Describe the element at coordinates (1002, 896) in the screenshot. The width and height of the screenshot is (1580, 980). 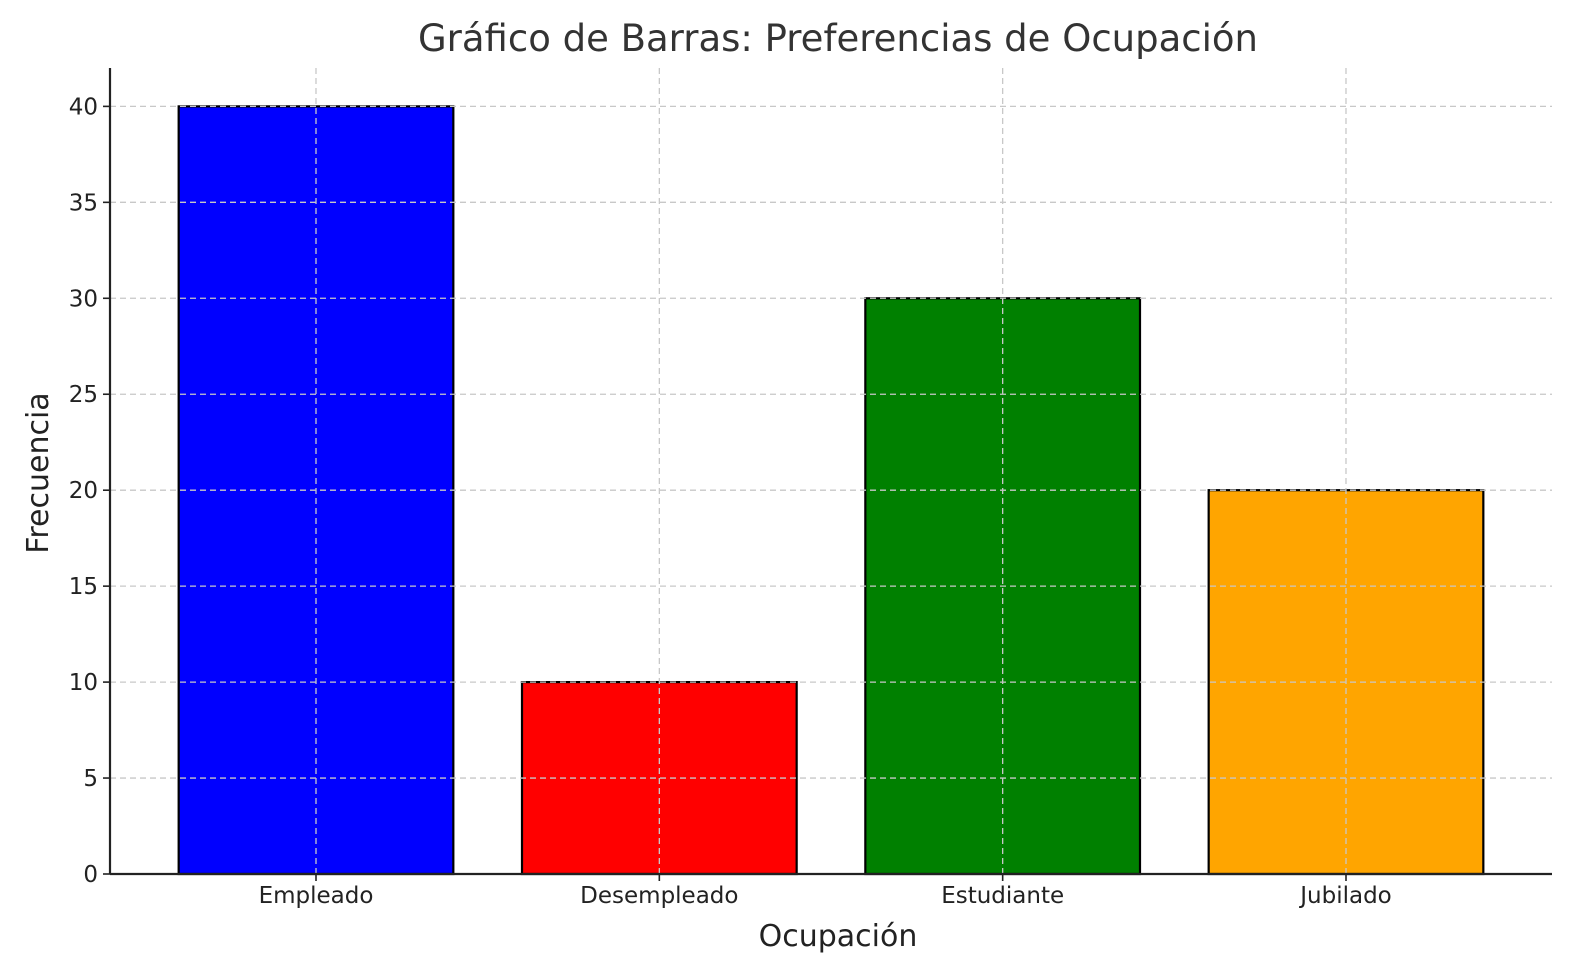
I see `x-tick-label: Estudiante` at that location.